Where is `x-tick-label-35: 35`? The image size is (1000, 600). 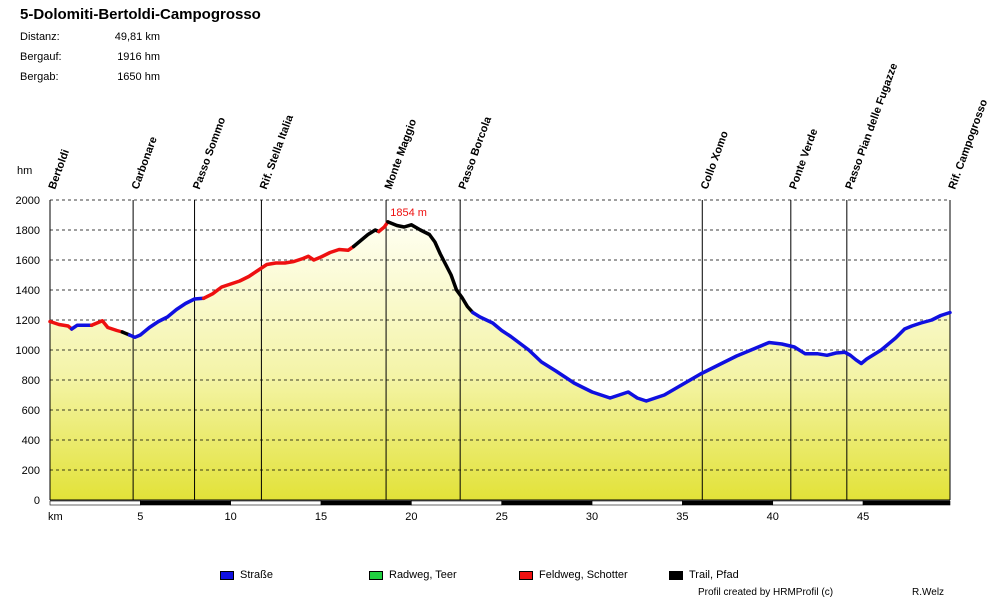
x-tick-label-35: 35 is located at coordinates (682, 517).